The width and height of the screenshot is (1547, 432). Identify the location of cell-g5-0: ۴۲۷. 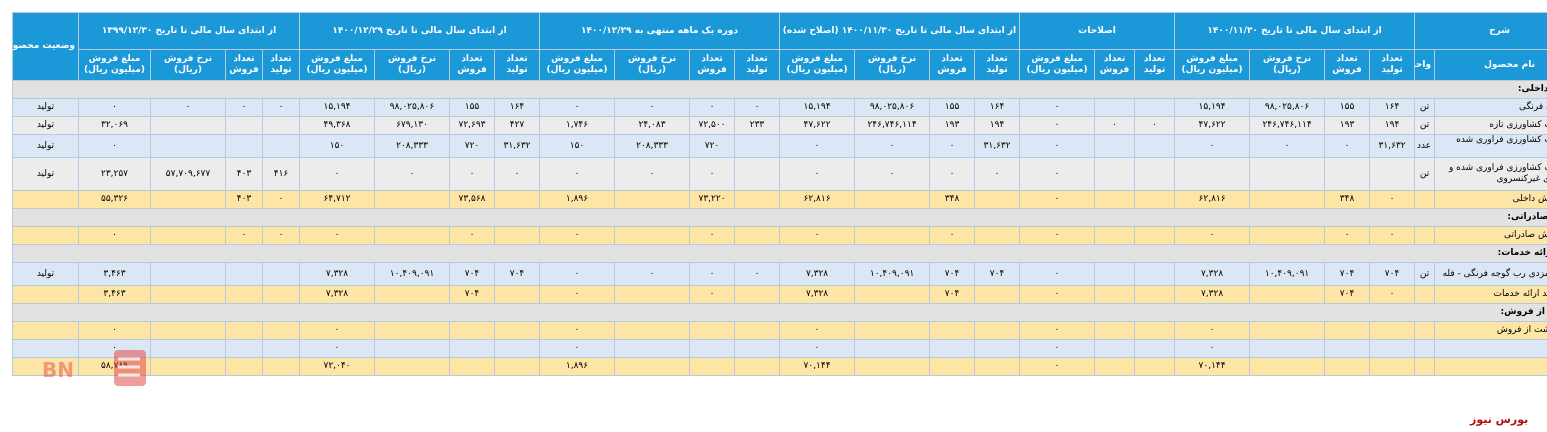
(517, 125).